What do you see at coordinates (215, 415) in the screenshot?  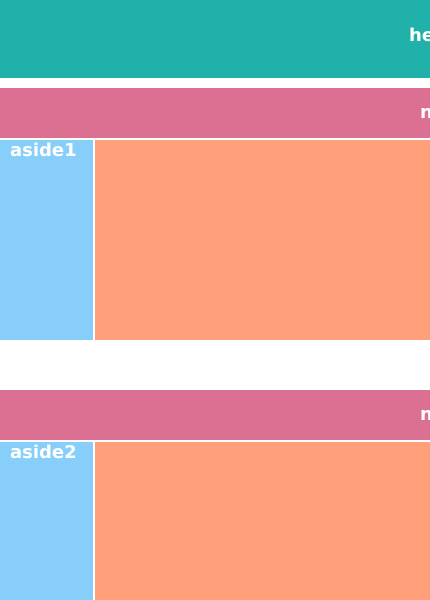 I see `nav-bar-2: n` at bounding box center [215, 415].